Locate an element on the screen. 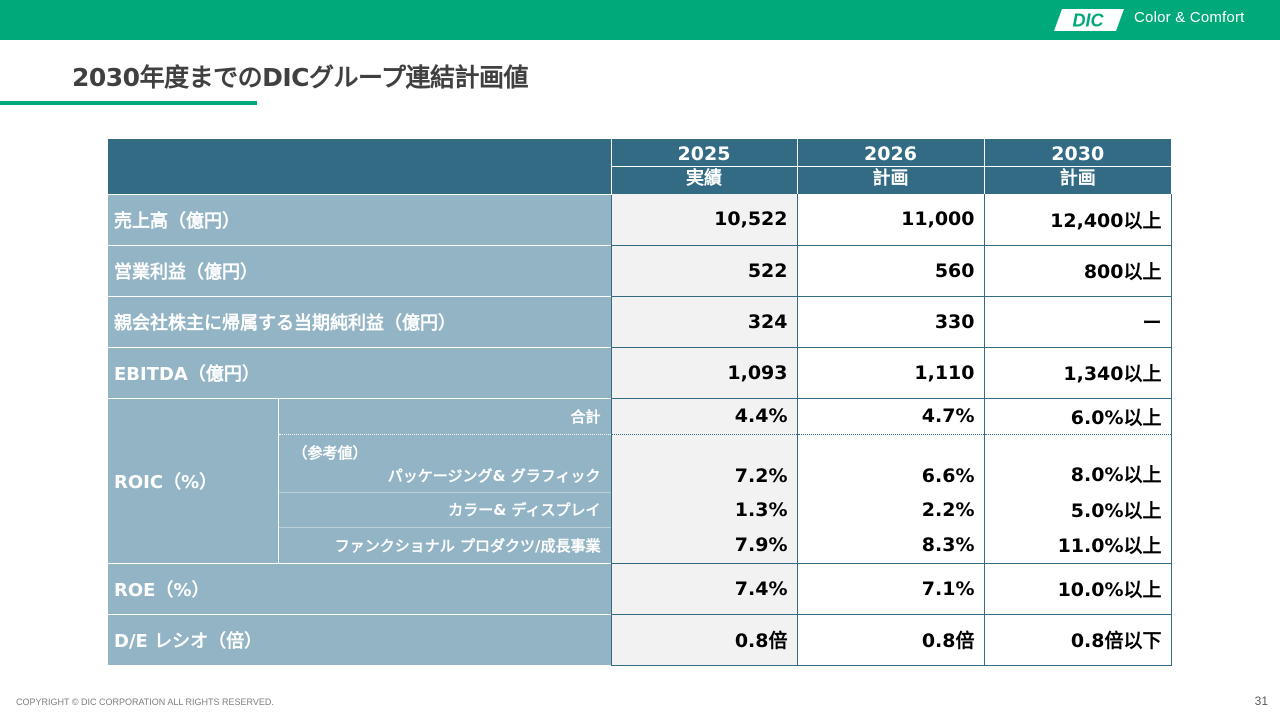 The height and width of the screenshot is (720, 1280). value-2025: 10,522 is located at coordinates (704, 220).